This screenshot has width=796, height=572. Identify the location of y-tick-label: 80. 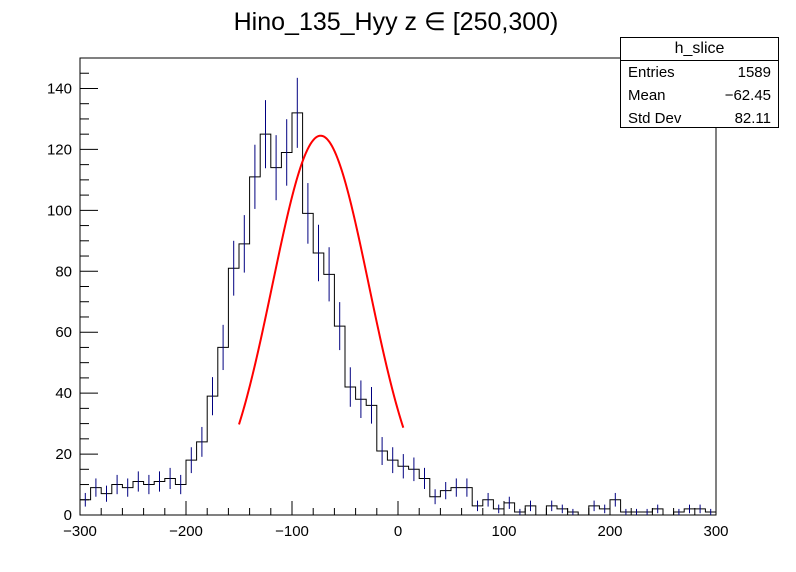
(63, 271).